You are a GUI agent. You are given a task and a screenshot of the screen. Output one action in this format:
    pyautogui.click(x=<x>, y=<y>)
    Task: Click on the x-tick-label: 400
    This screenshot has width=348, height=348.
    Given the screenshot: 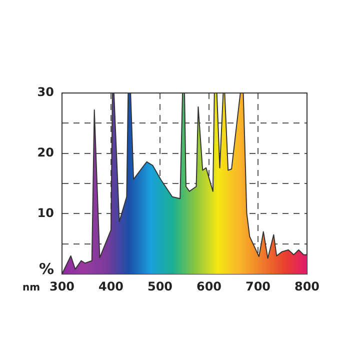 What is the action you would take?
    pyautogui.click(x=111, y=286)
    